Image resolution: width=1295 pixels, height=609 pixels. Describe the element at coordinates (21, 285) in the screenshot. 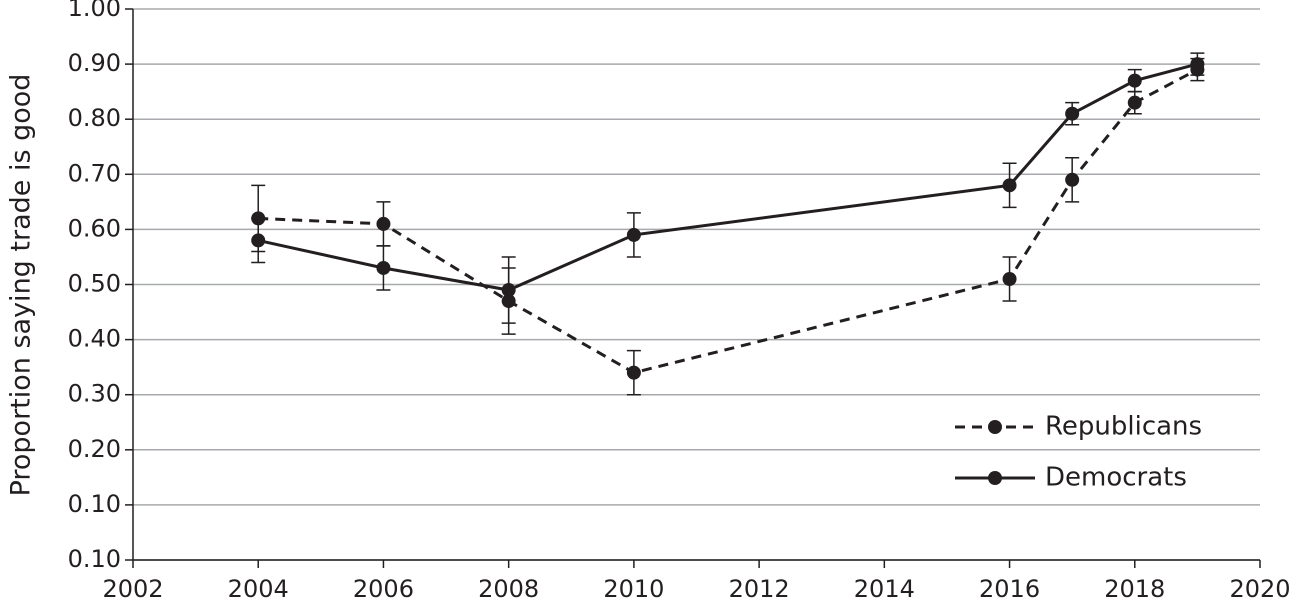

I see `y-axis-label: Proportion saying trade is good` at that location.